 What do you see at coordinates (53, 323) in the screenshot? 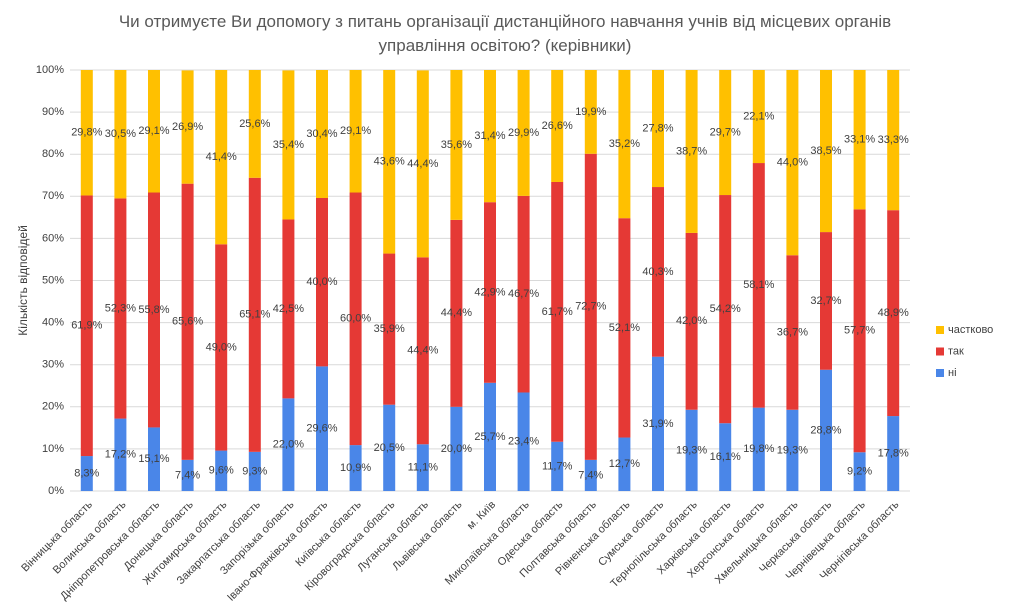
I see `y-tick-label: 40%` at bounding box center [53, 323].